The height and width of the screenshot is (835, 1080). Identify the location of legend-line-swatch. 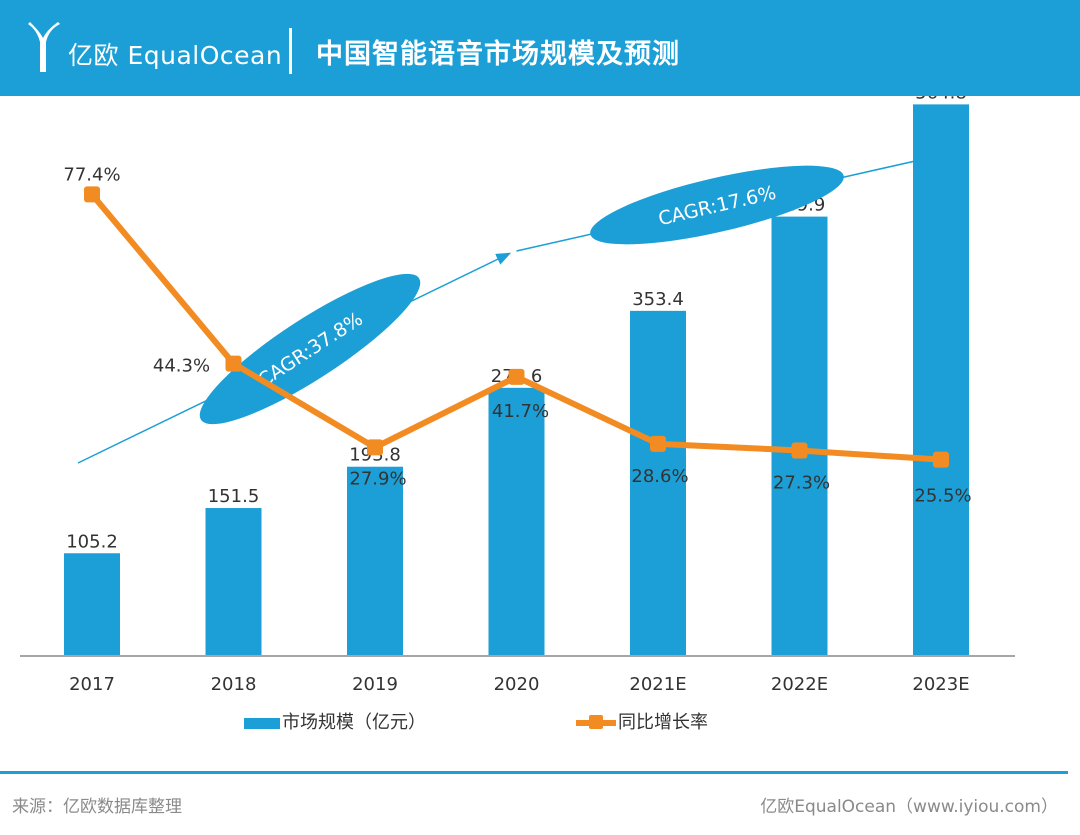
(596, 722).